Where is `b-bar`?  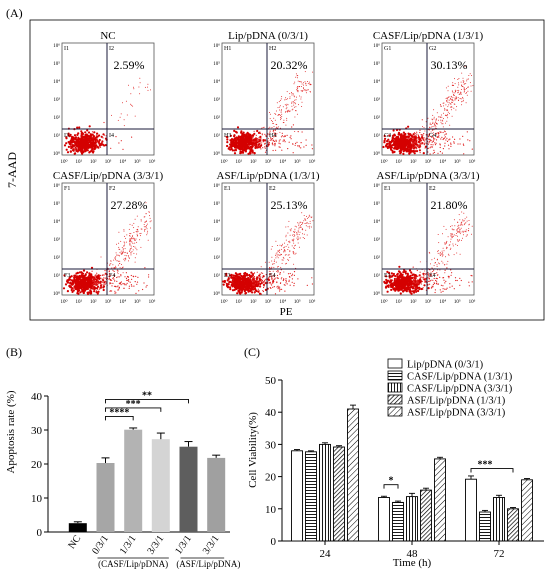 b-bar is located at coordinates (216, 494).